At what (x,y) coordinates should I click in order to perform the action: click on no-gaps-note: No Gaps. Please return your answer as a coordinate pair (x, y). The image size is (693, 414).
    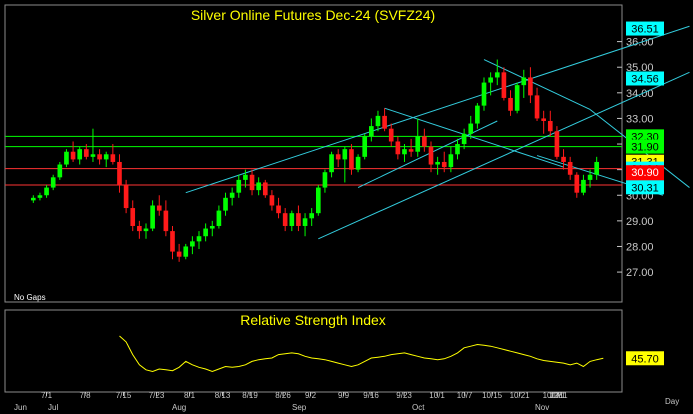
    Looking at the image, I should click on (30, 297).